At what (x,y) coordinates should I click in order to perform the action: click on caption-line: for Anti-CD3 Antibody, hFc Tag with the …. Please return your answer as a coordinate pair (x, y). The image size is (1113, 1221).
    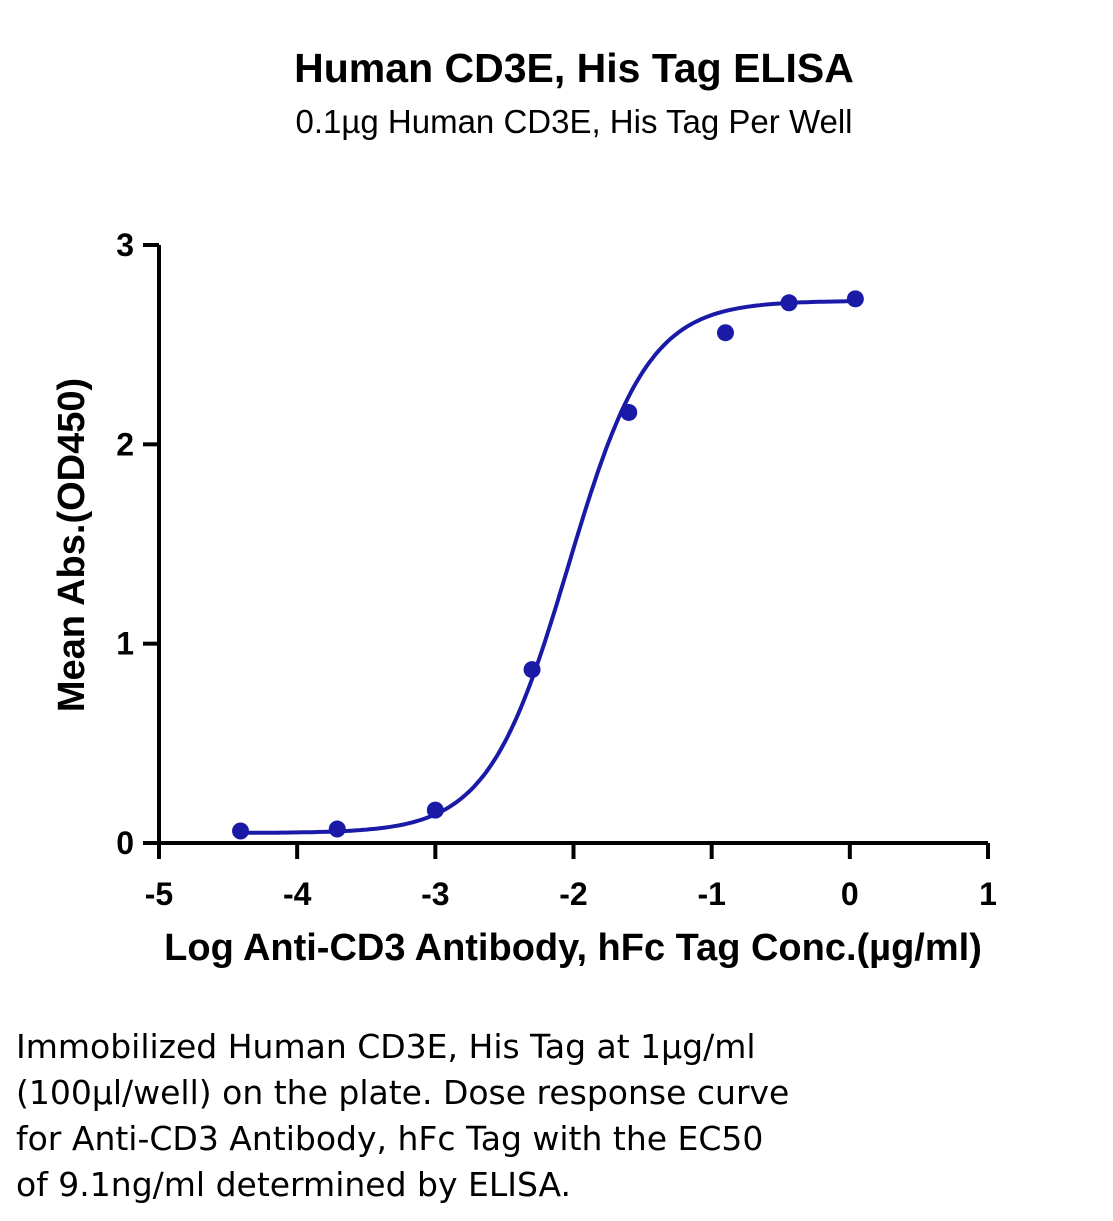
    Looking at the image, I should click on (390, 1138).